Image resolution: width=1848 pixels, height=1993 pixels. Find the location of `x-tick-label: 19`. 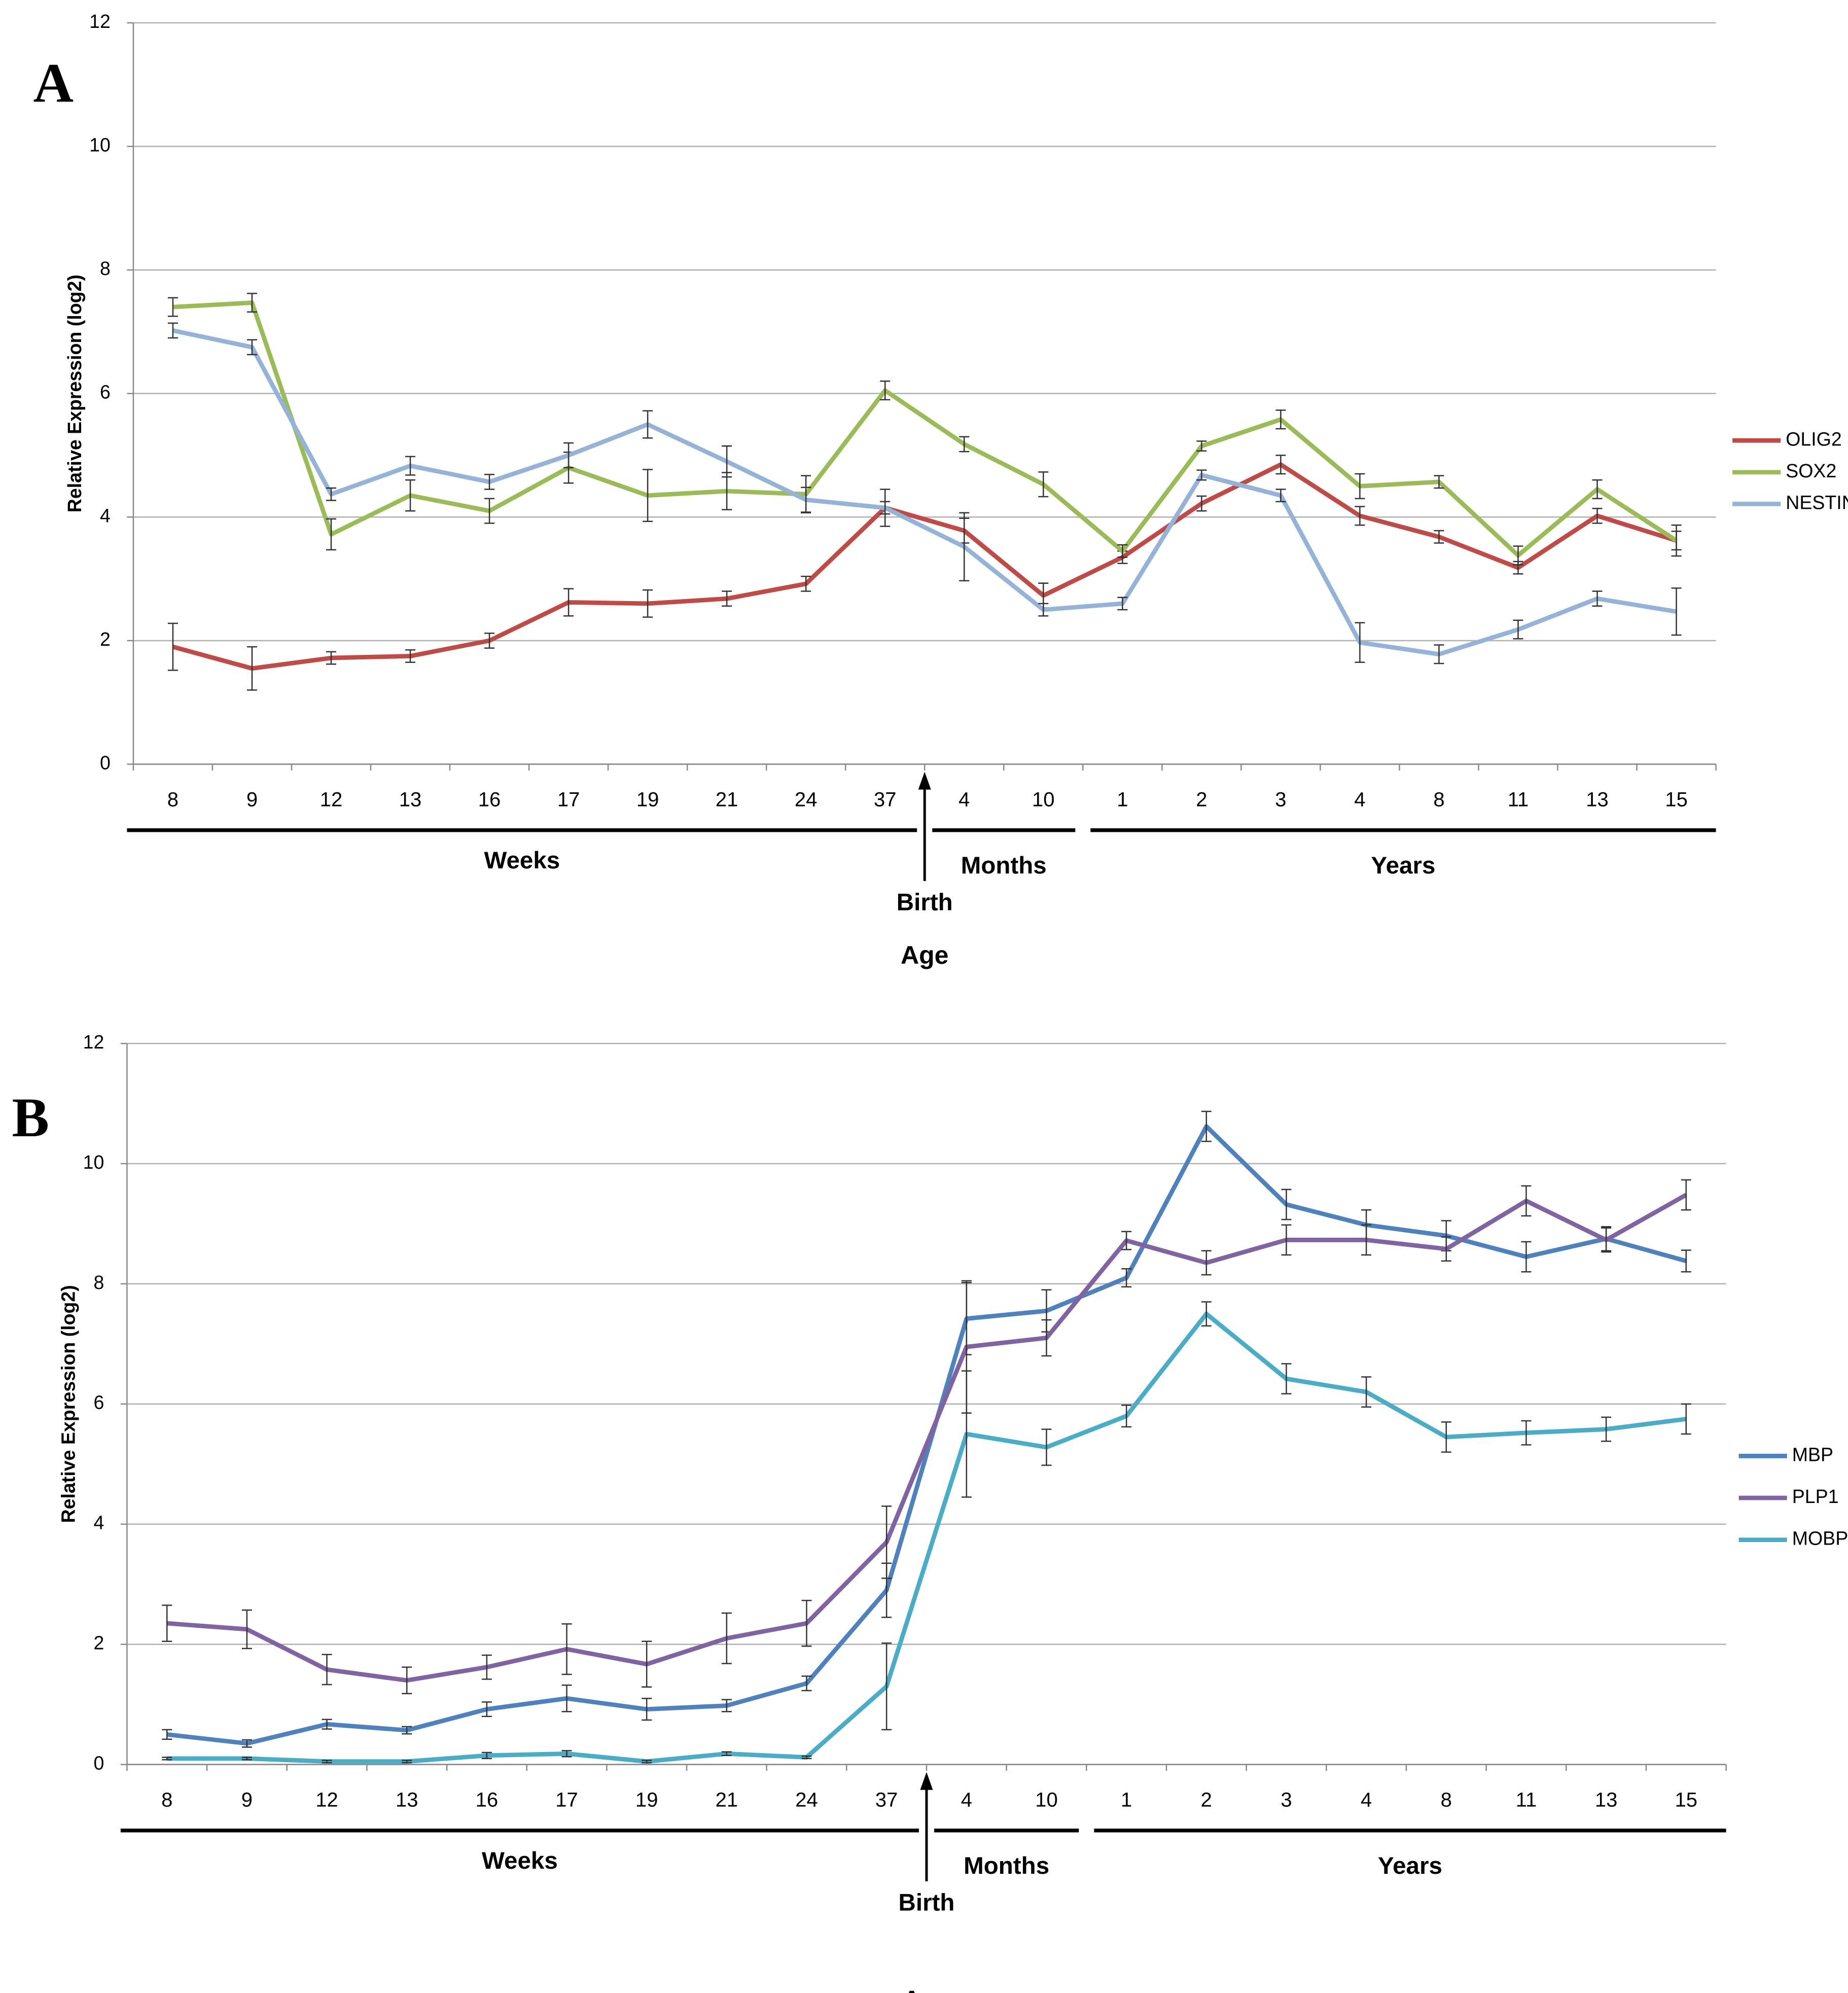

x-tick-label: 19 is located at coordinates (646, 1800).